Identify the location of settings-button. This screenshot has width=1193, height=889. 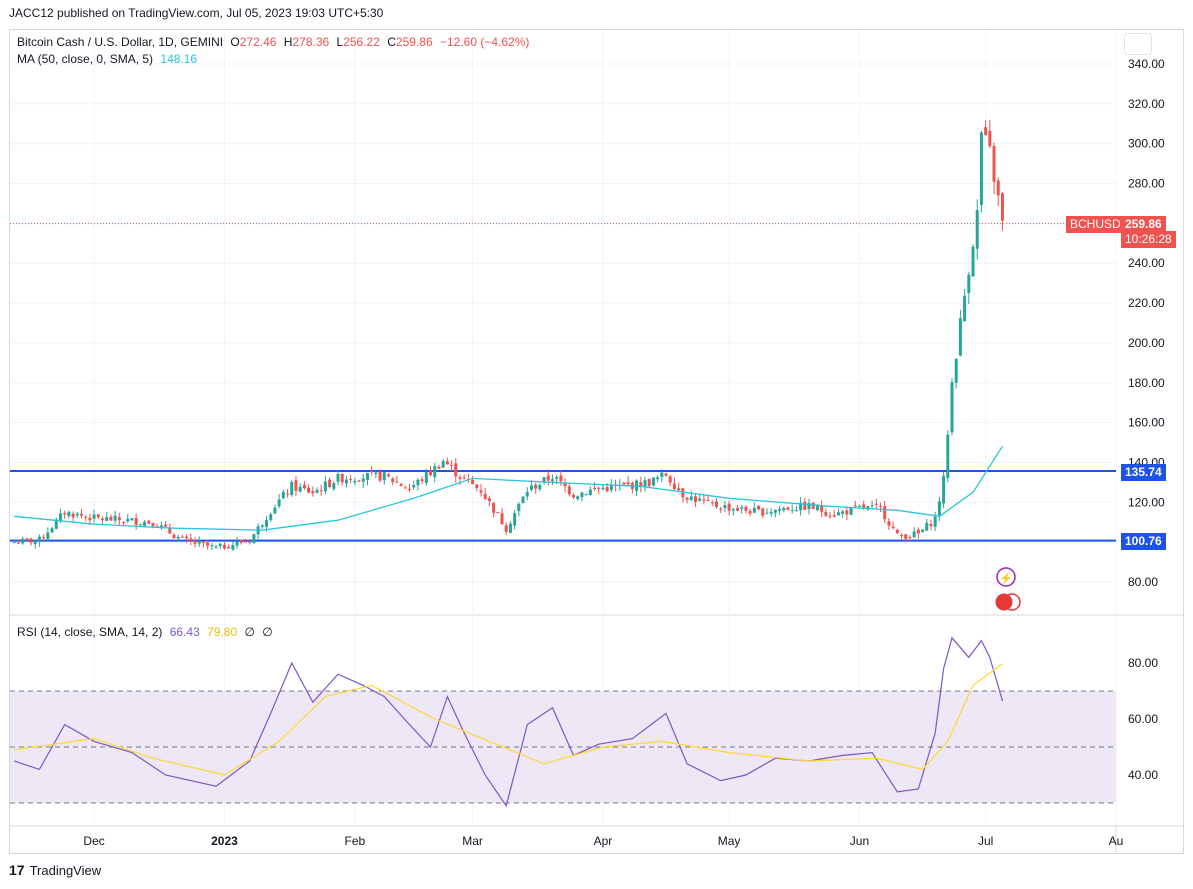
(1138, 44).